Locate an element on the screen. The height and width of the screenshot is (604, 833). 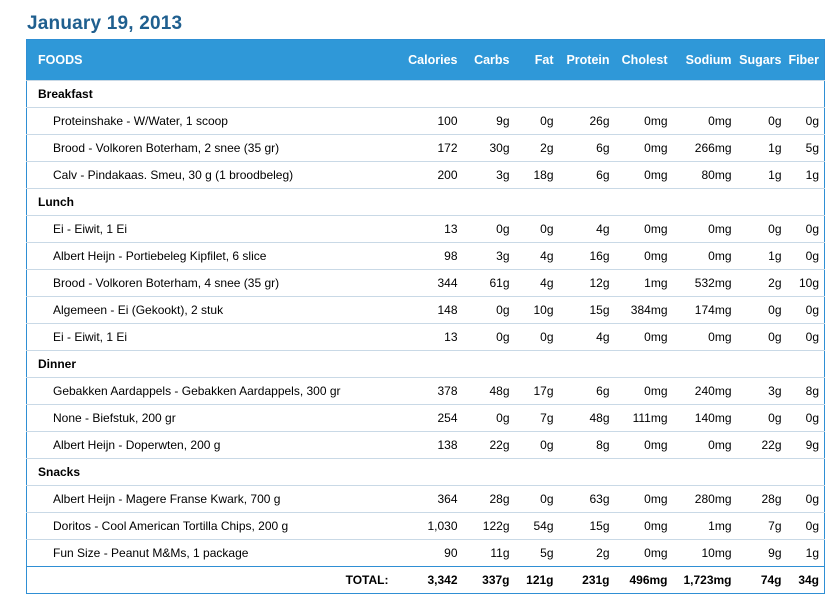
meal-section-label: Dinner is located at coordinates (425, 364).